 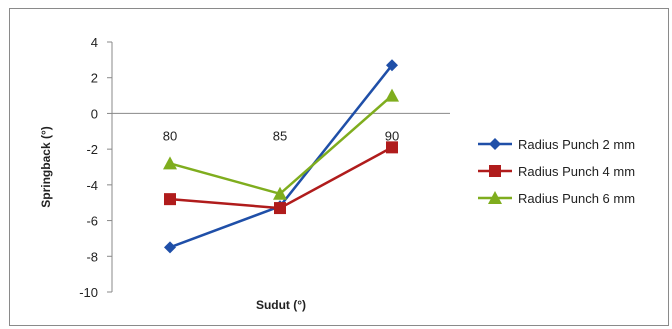 I want to click on y-tick-label: -10, so click(x=88, y=292).